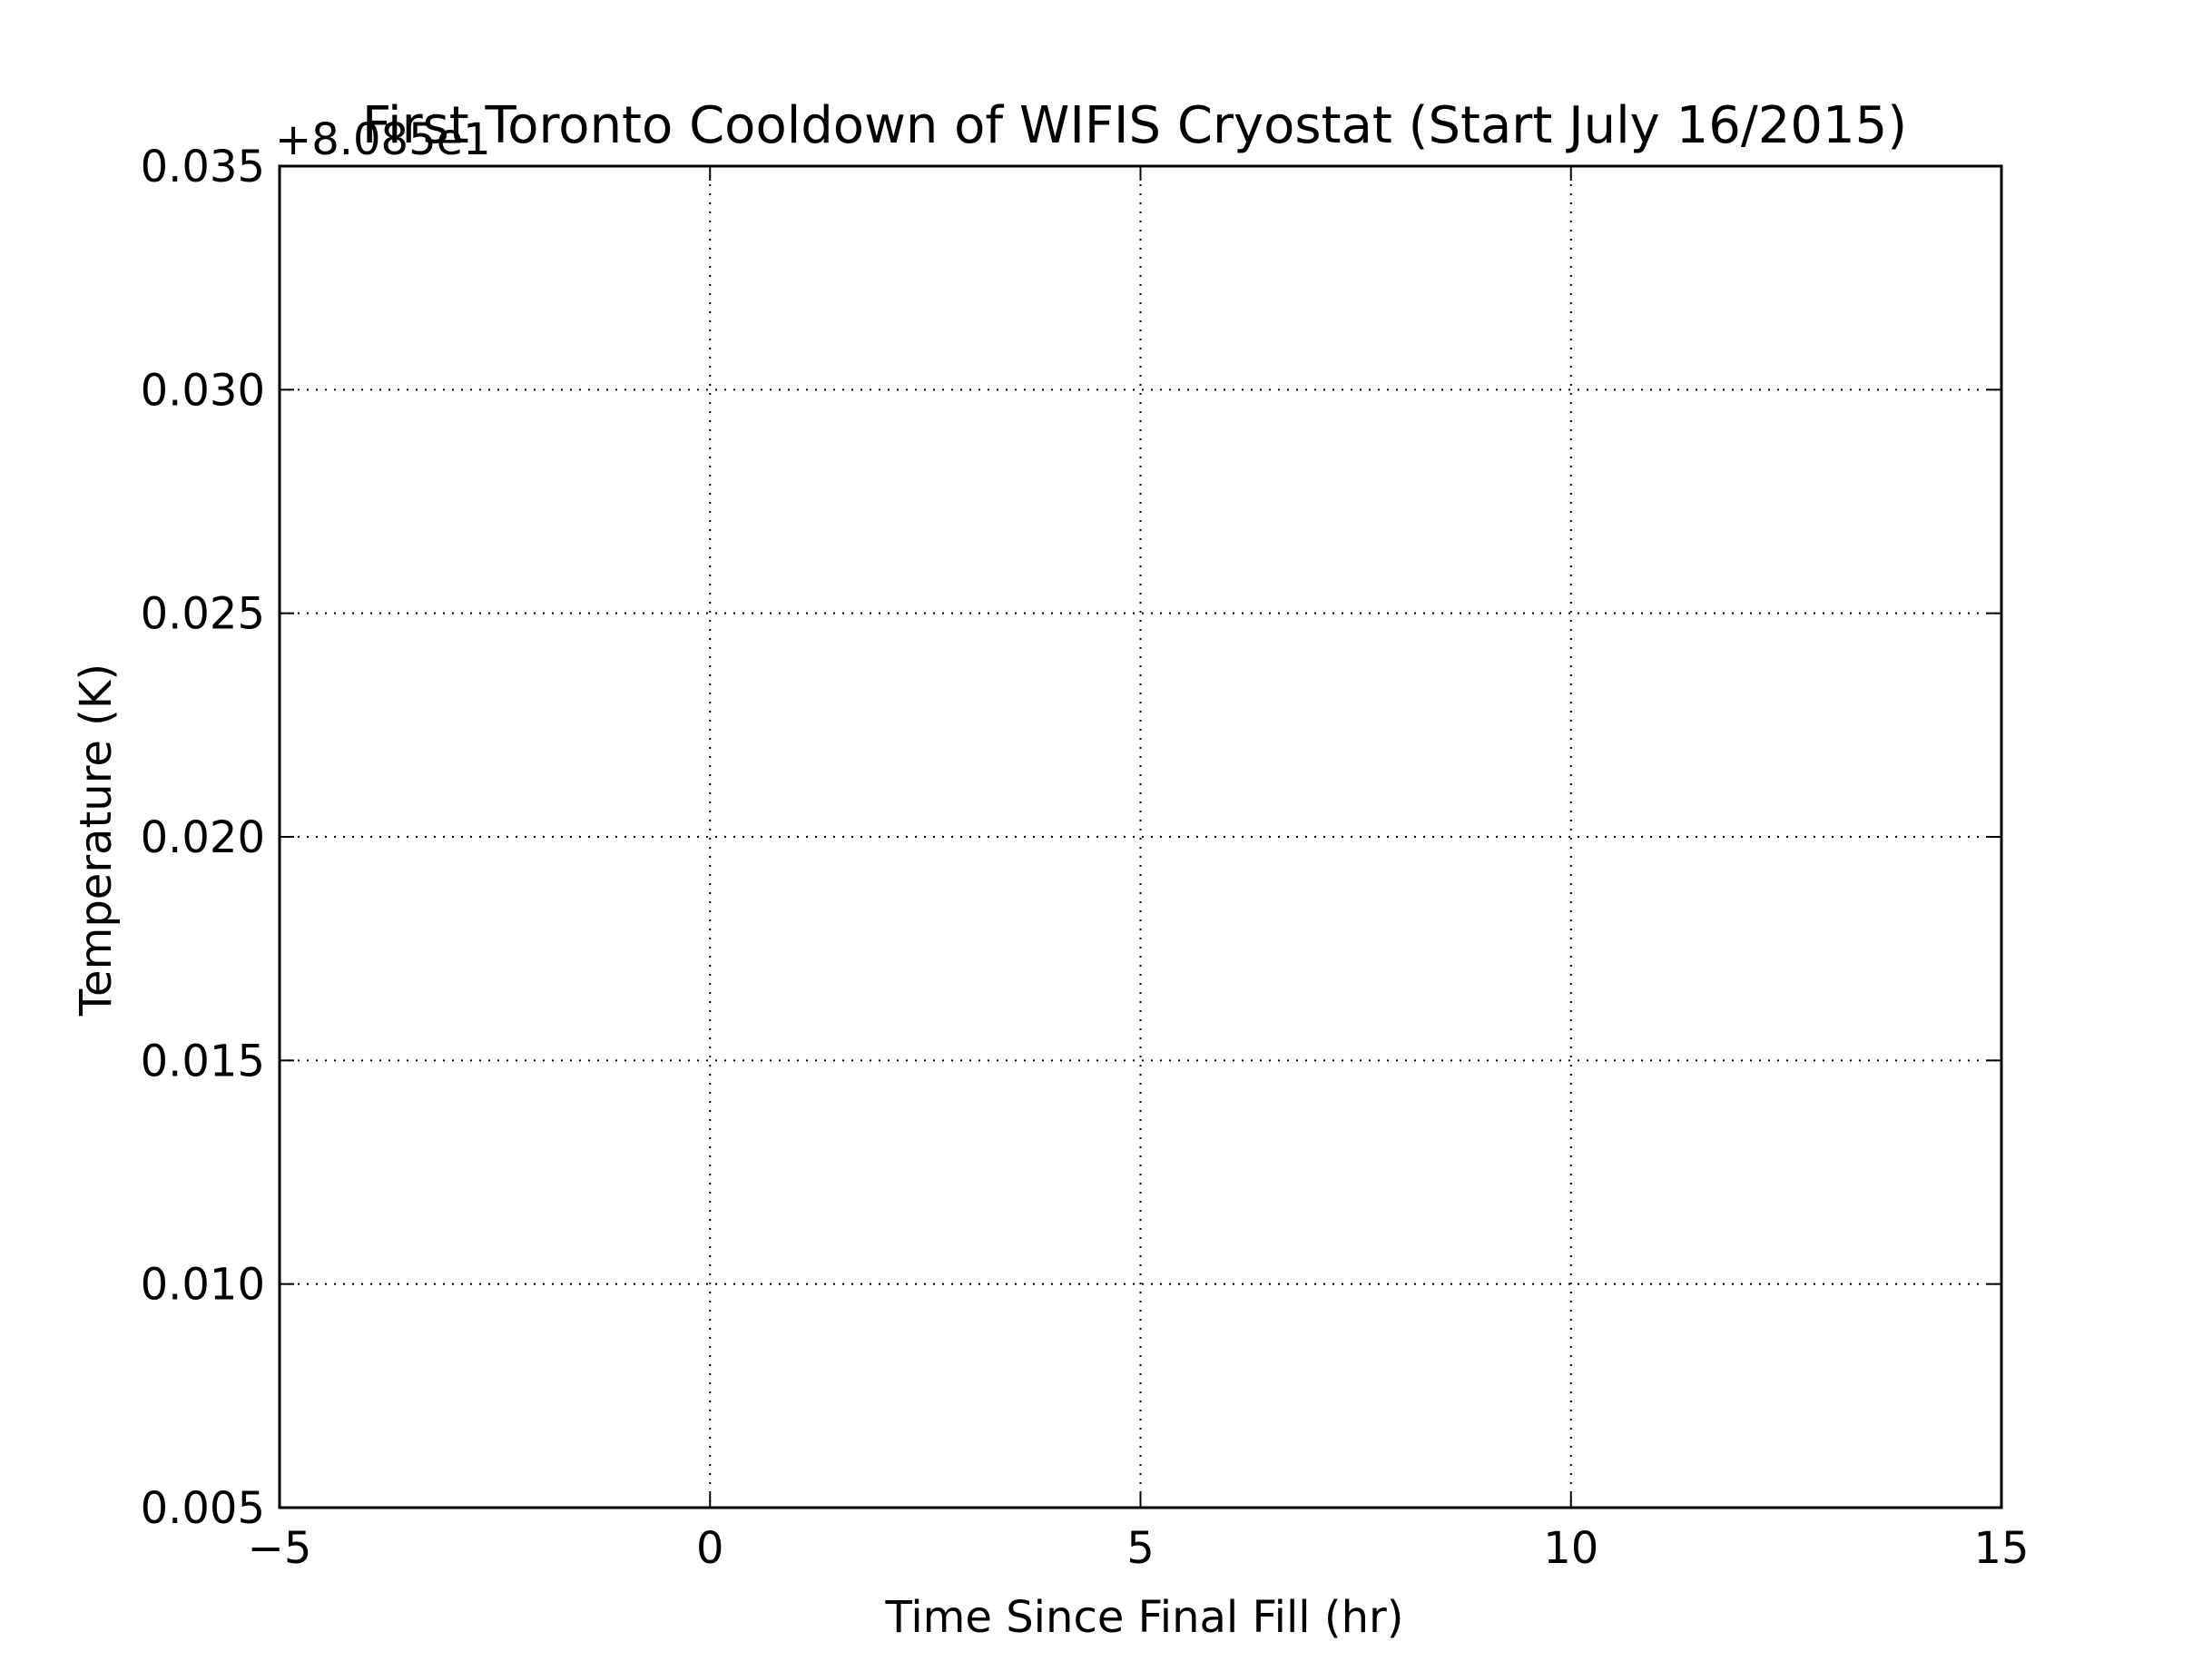 Image resolution: width=2212 pixels, height=1671 pixels. What do you see at coordinates (203, 1061) in the screenshot?
I see `y-tick-label: 0.015` at bounding box center [203, 1061].